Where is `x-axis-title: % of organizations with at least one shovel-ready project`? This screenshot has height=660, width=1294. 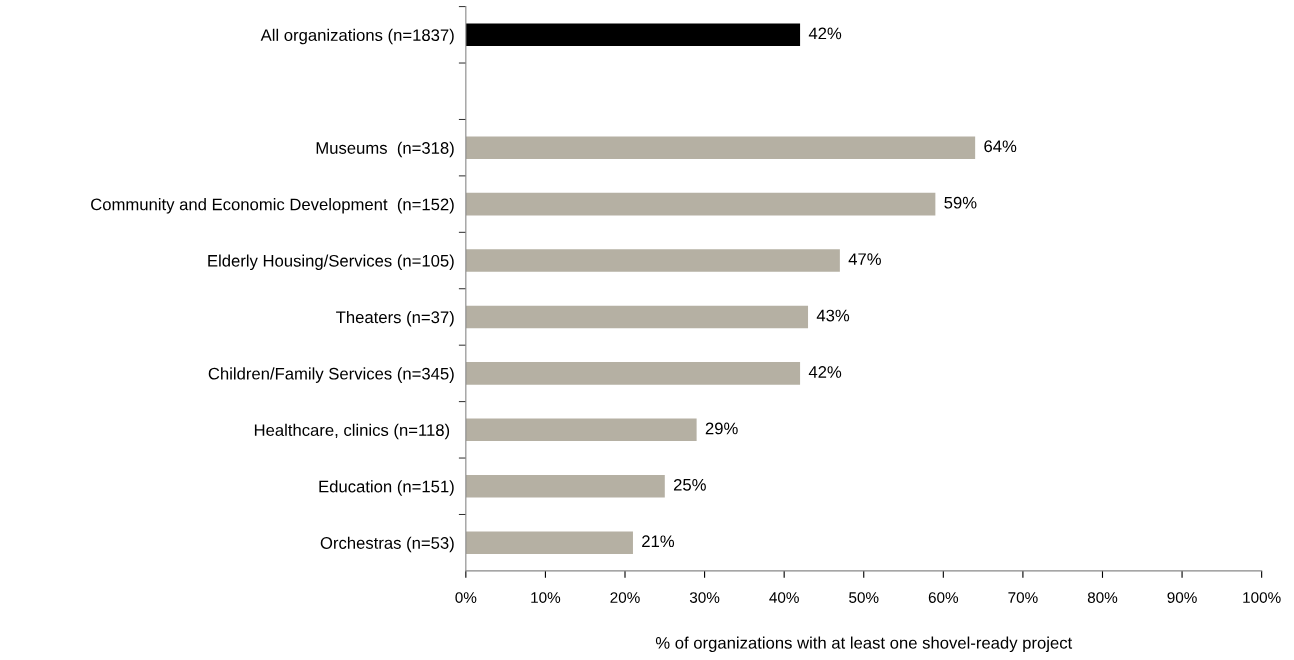 x-axis-title: % of organizations with at least one shovel-ready project is located at coordinates (864, 644).